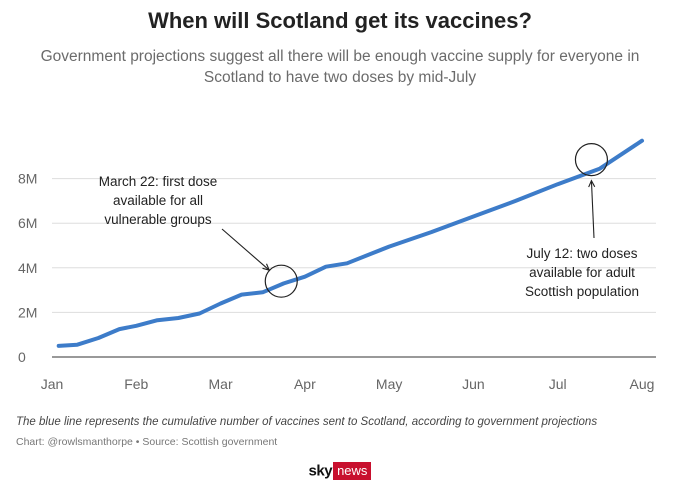  What do you see at coordinates (221, 384) in the screenshot?
I see `x-tick-label: Mar` at bounding box center [221, 384].